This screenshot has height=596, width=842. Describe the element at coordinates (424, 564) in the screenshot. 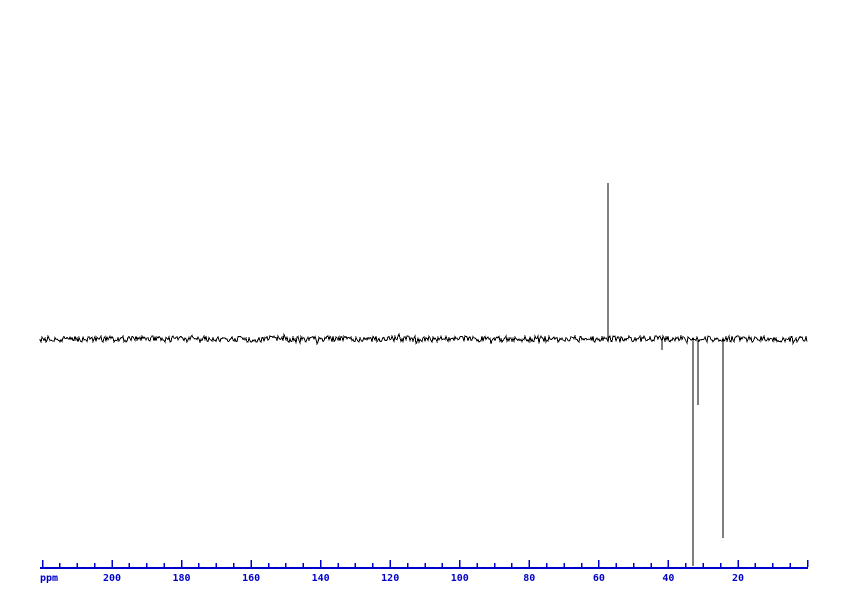

I see `x-axis` at that location.